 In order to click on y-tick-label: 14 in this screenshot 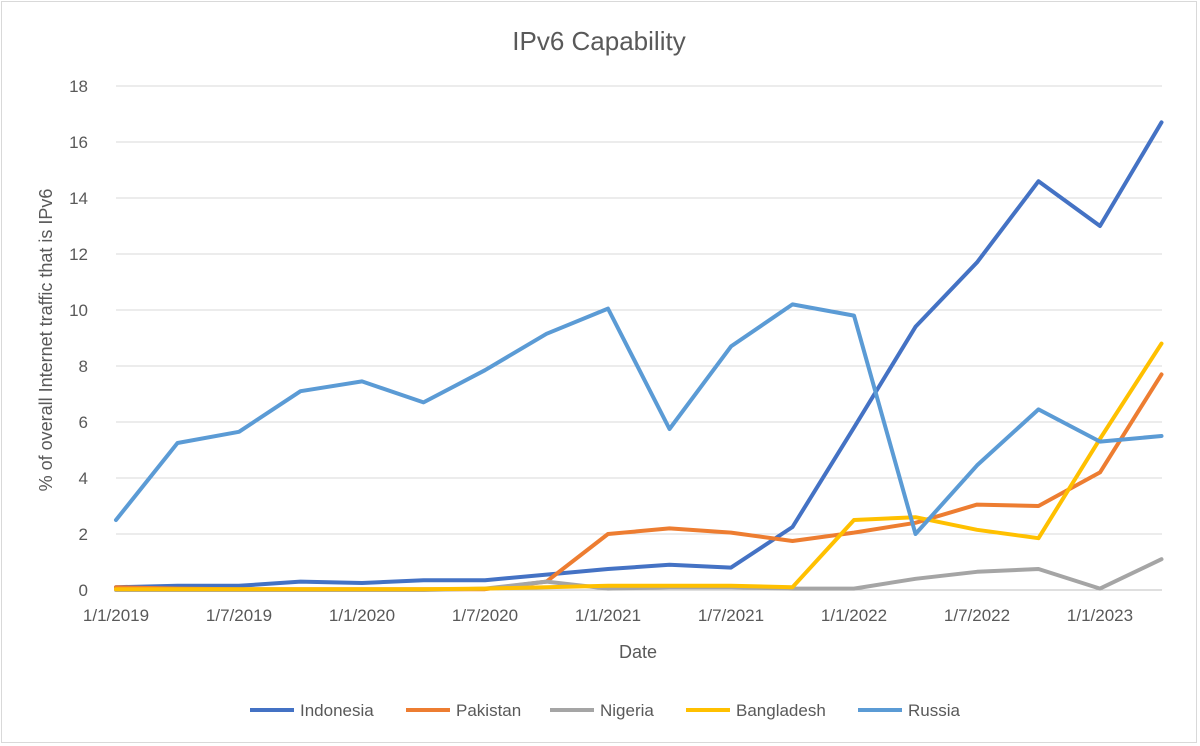, I will do `click(78, 198)`.